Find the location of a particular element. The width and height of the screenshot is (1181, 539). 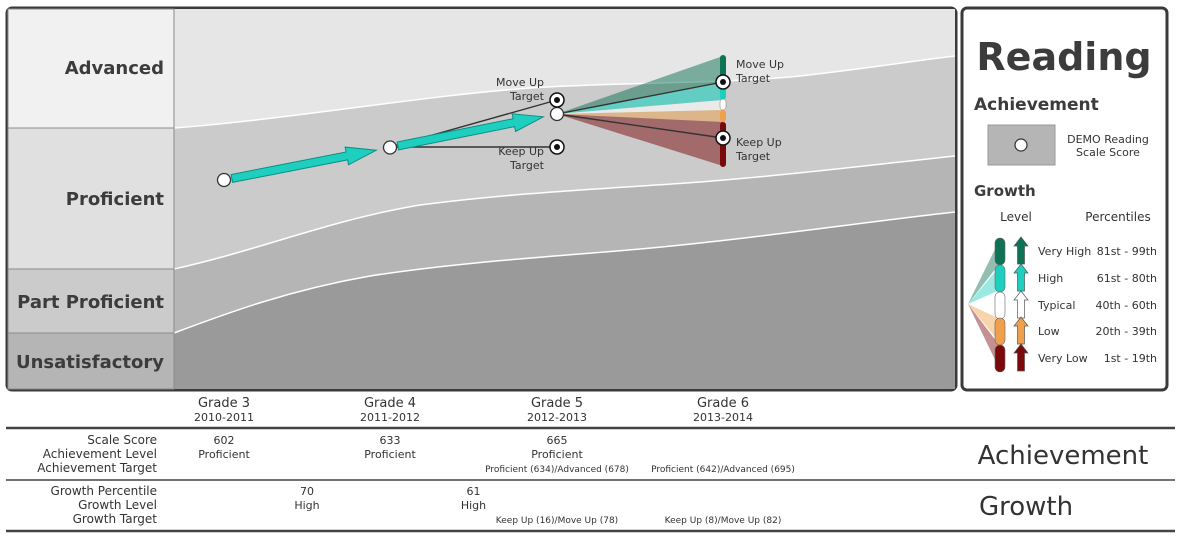

target-marker-keep-up-grade5 is located at coordinates (557, 147).